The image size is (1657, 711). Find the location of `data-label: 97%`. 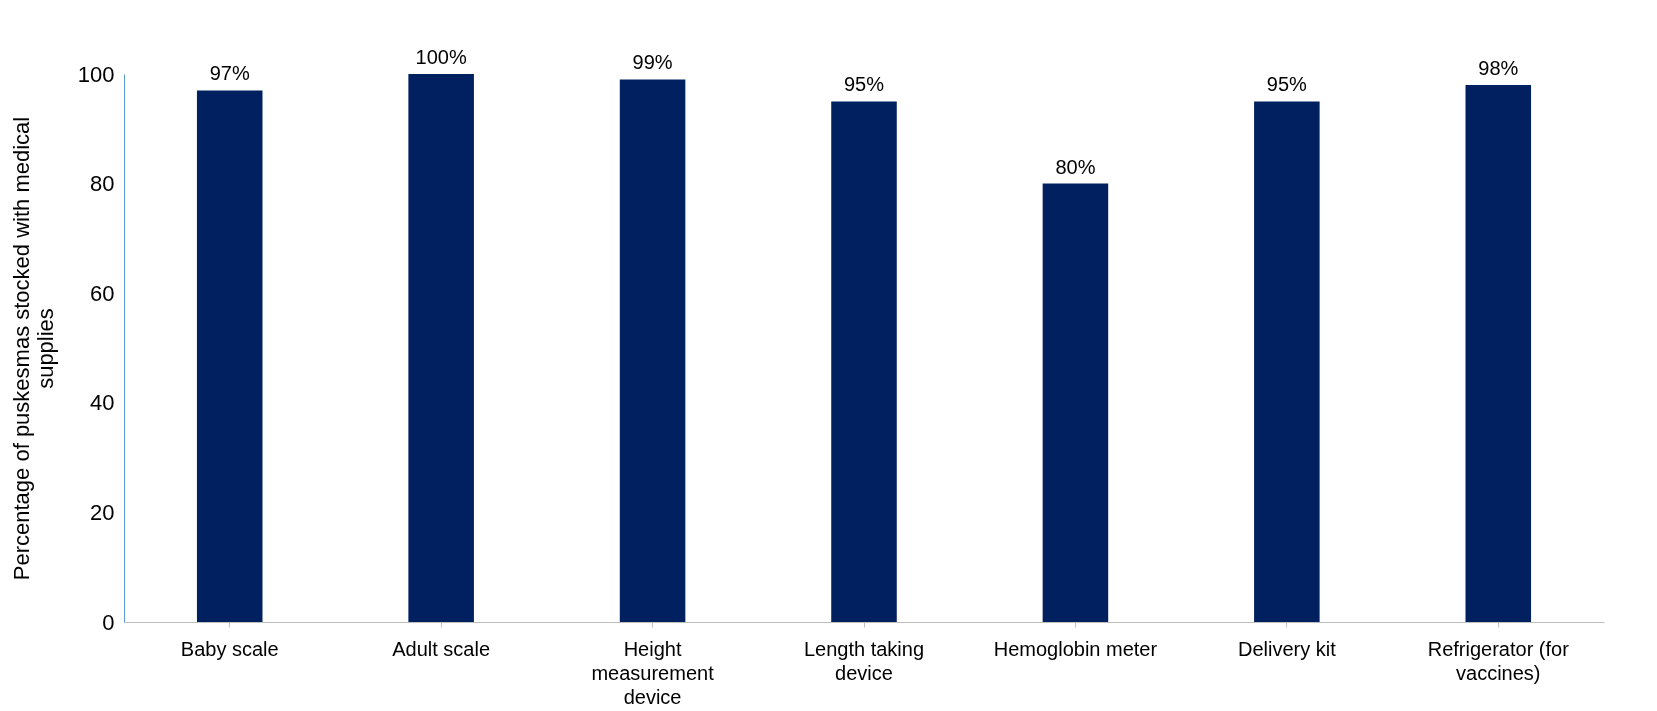

data-label: 97% is located at coordinates (229, 73).